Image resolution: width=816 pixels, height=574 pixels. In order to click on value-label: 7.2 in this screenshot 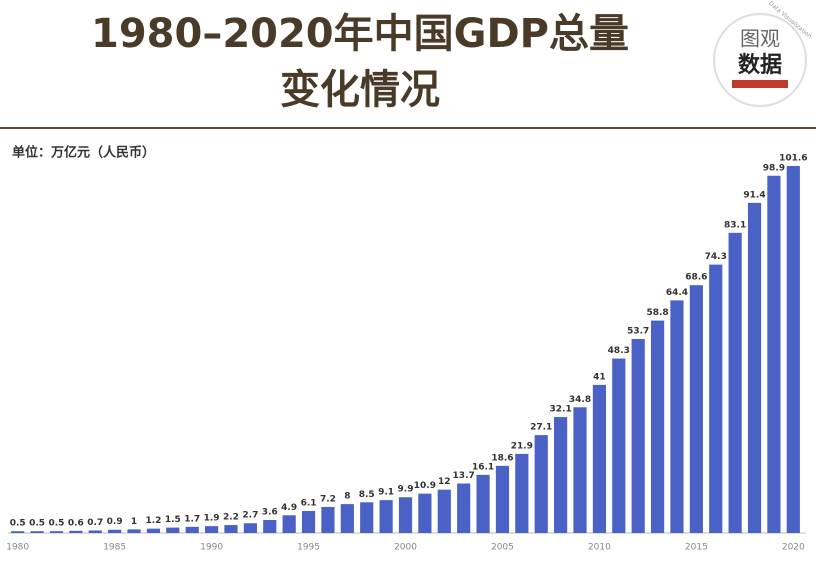, I will do `click(328, 499)`.